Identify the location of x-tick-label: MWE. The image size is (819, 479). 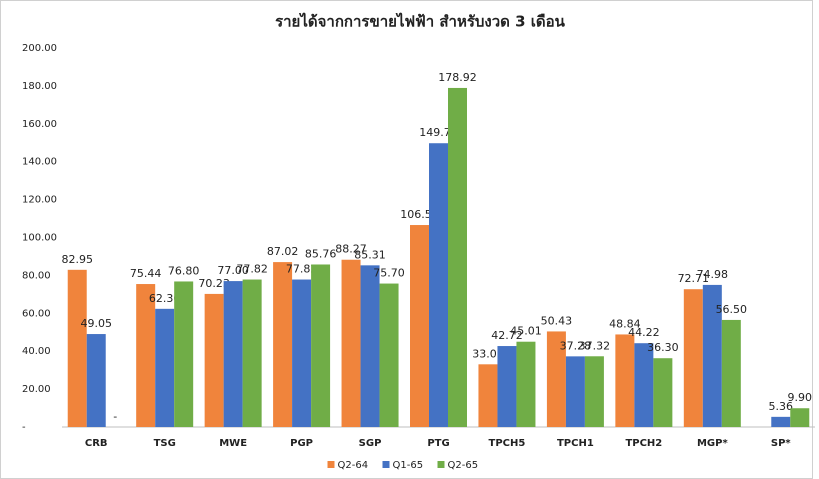
(233, 443).